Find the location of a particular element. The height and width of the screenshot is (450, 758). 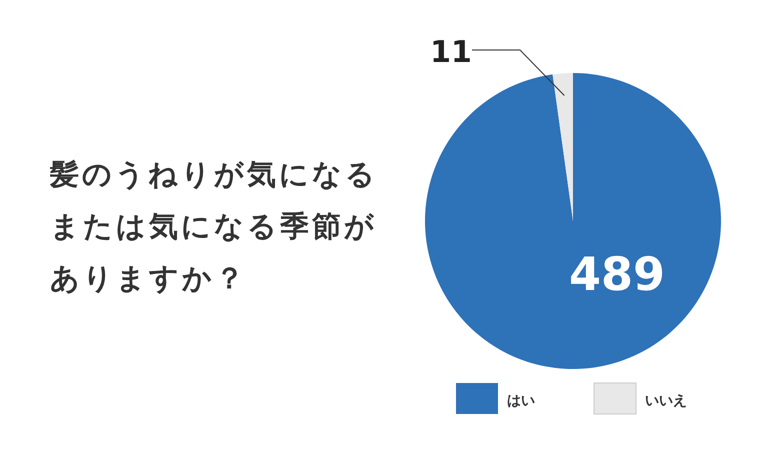

legend-label: いいえ is located at coordinates (666, 401).